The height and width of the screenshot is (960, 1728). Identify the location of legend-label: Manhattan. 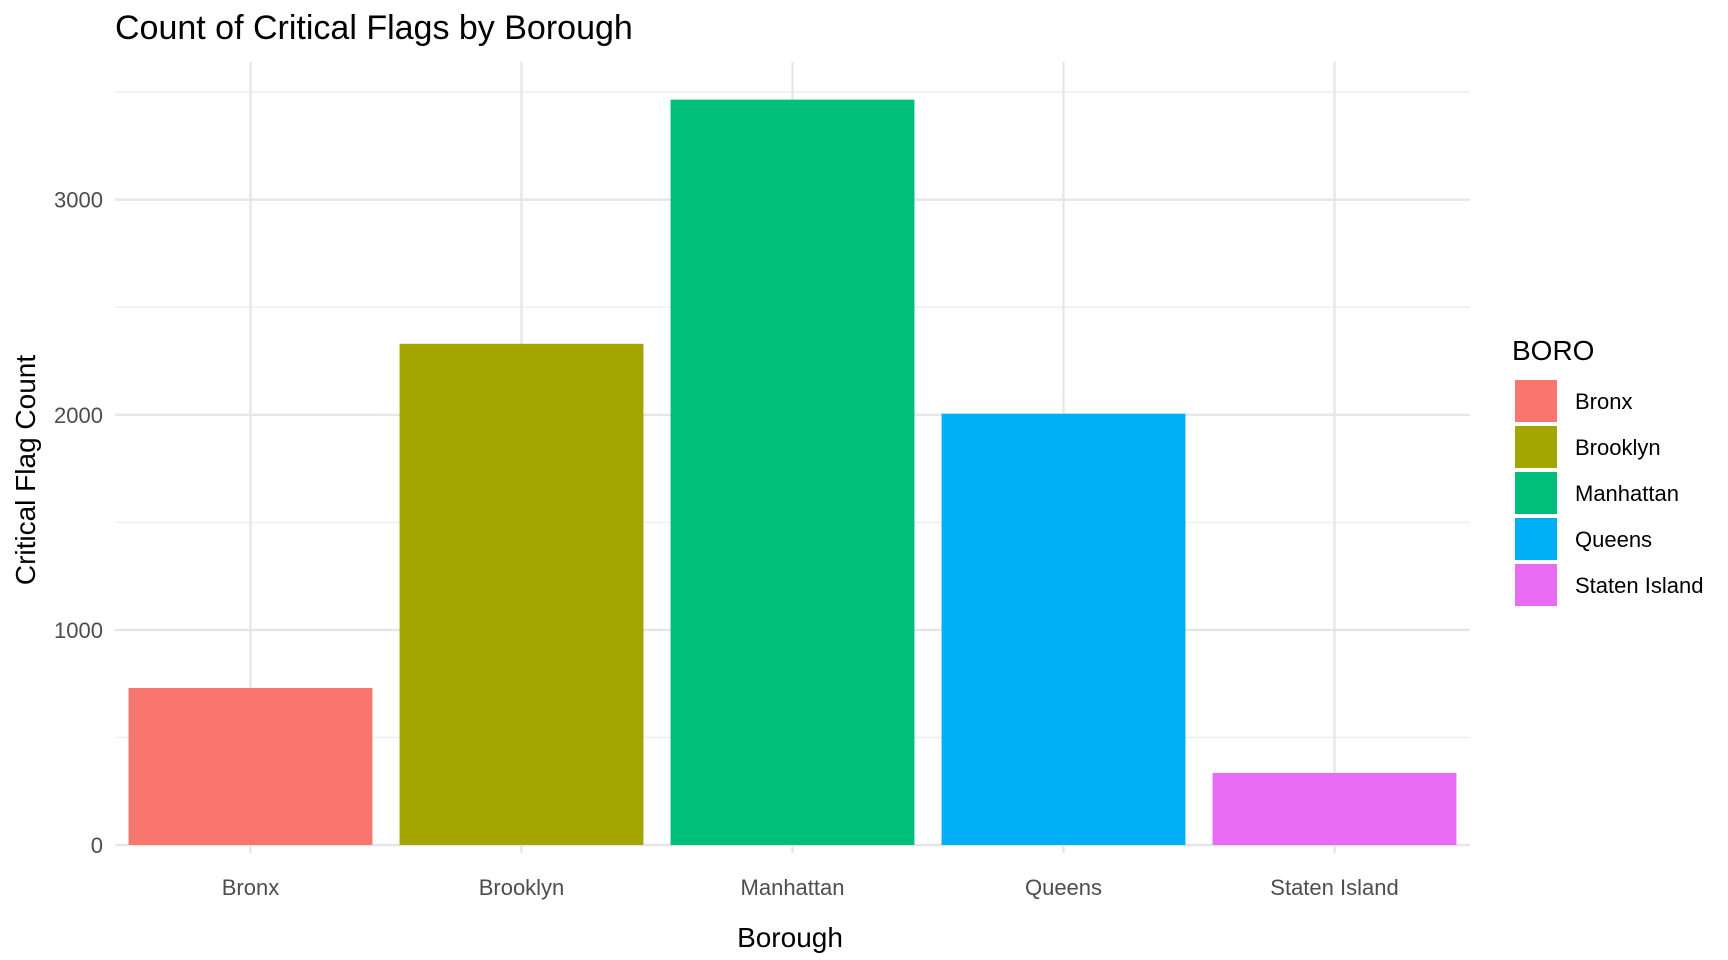
(1627, 493).